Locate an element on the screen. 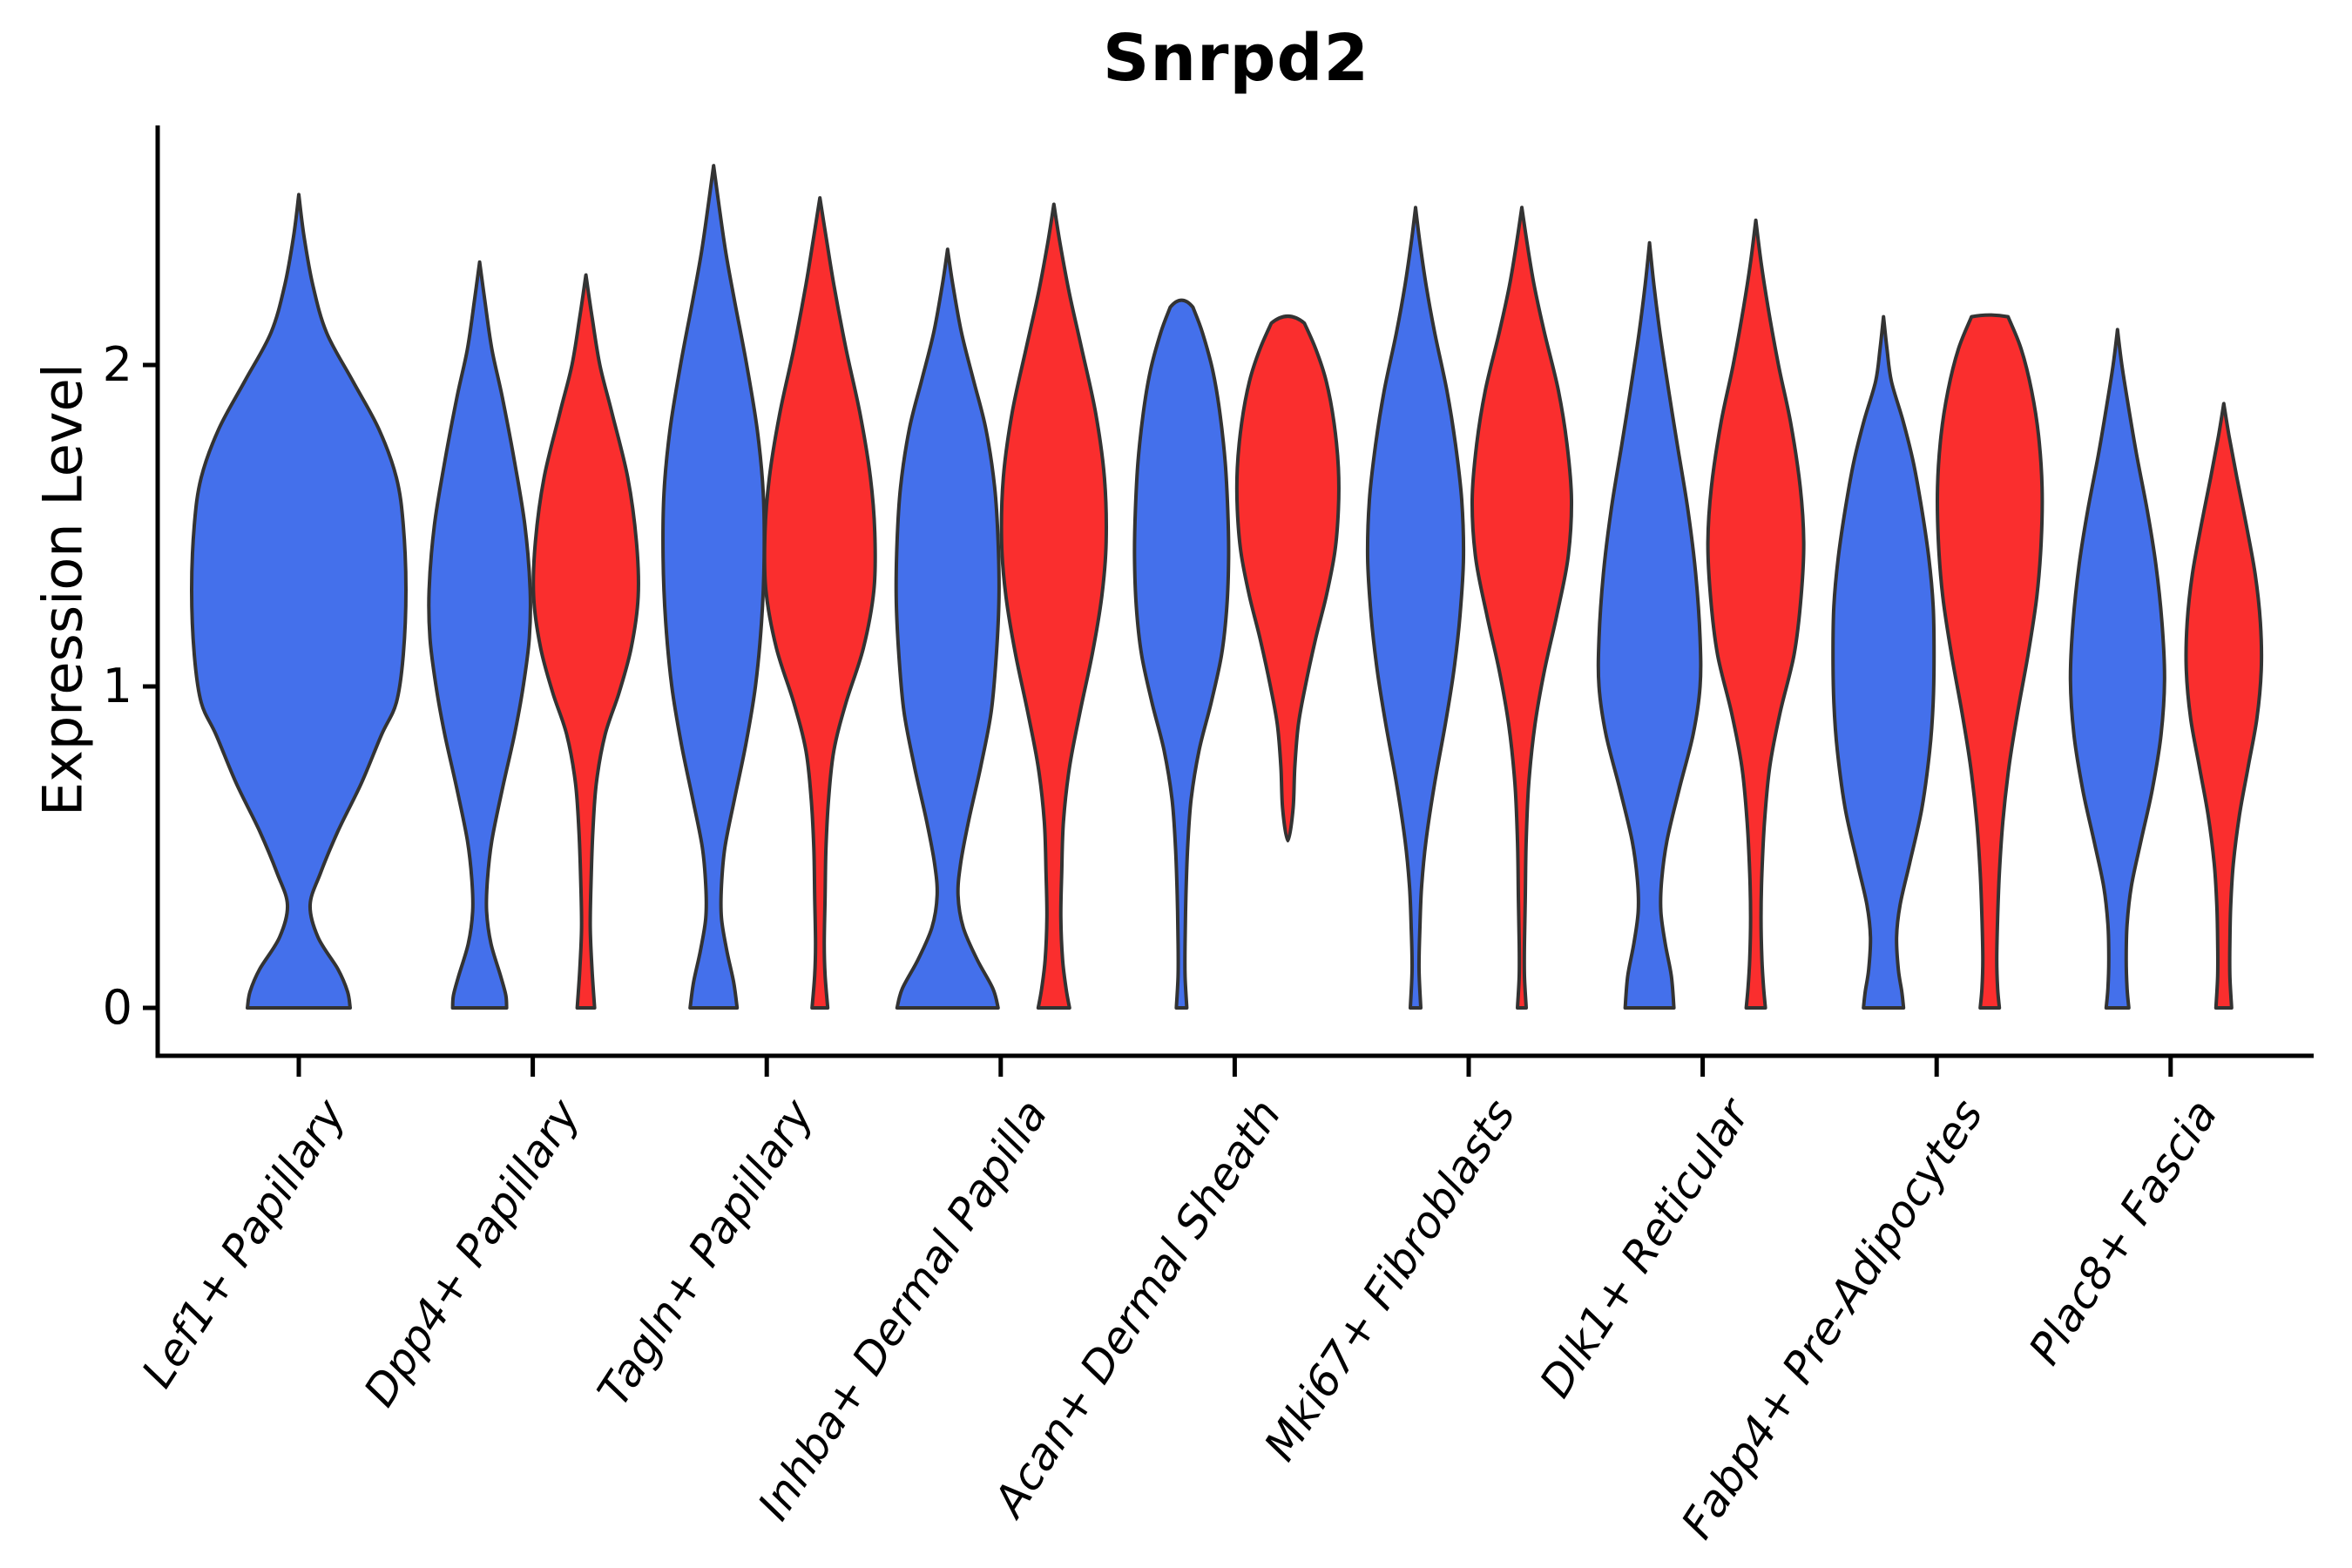 The image size is (2352, 1568). violin-mki67-fibroblasts-red is located at coordinates (1522, 608).